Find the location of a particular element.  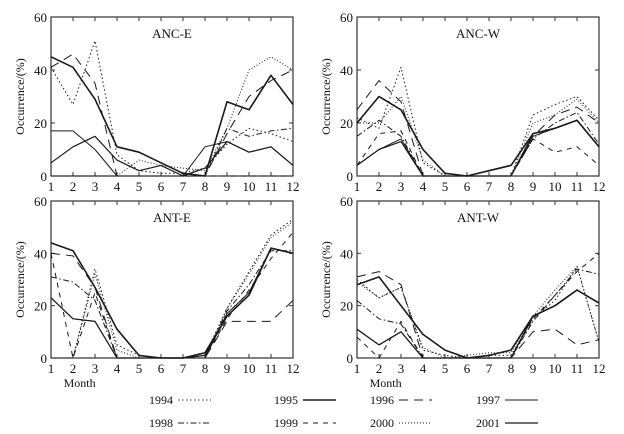

legend-label: 1994 is located at coordinates (161, 400).